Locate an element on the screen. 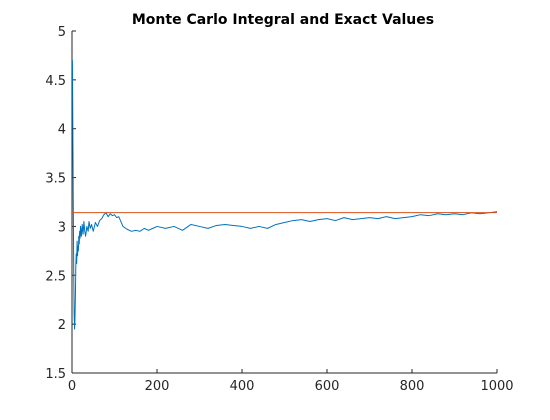  y-tick-label: 3 is located at coordinates (62, 227).